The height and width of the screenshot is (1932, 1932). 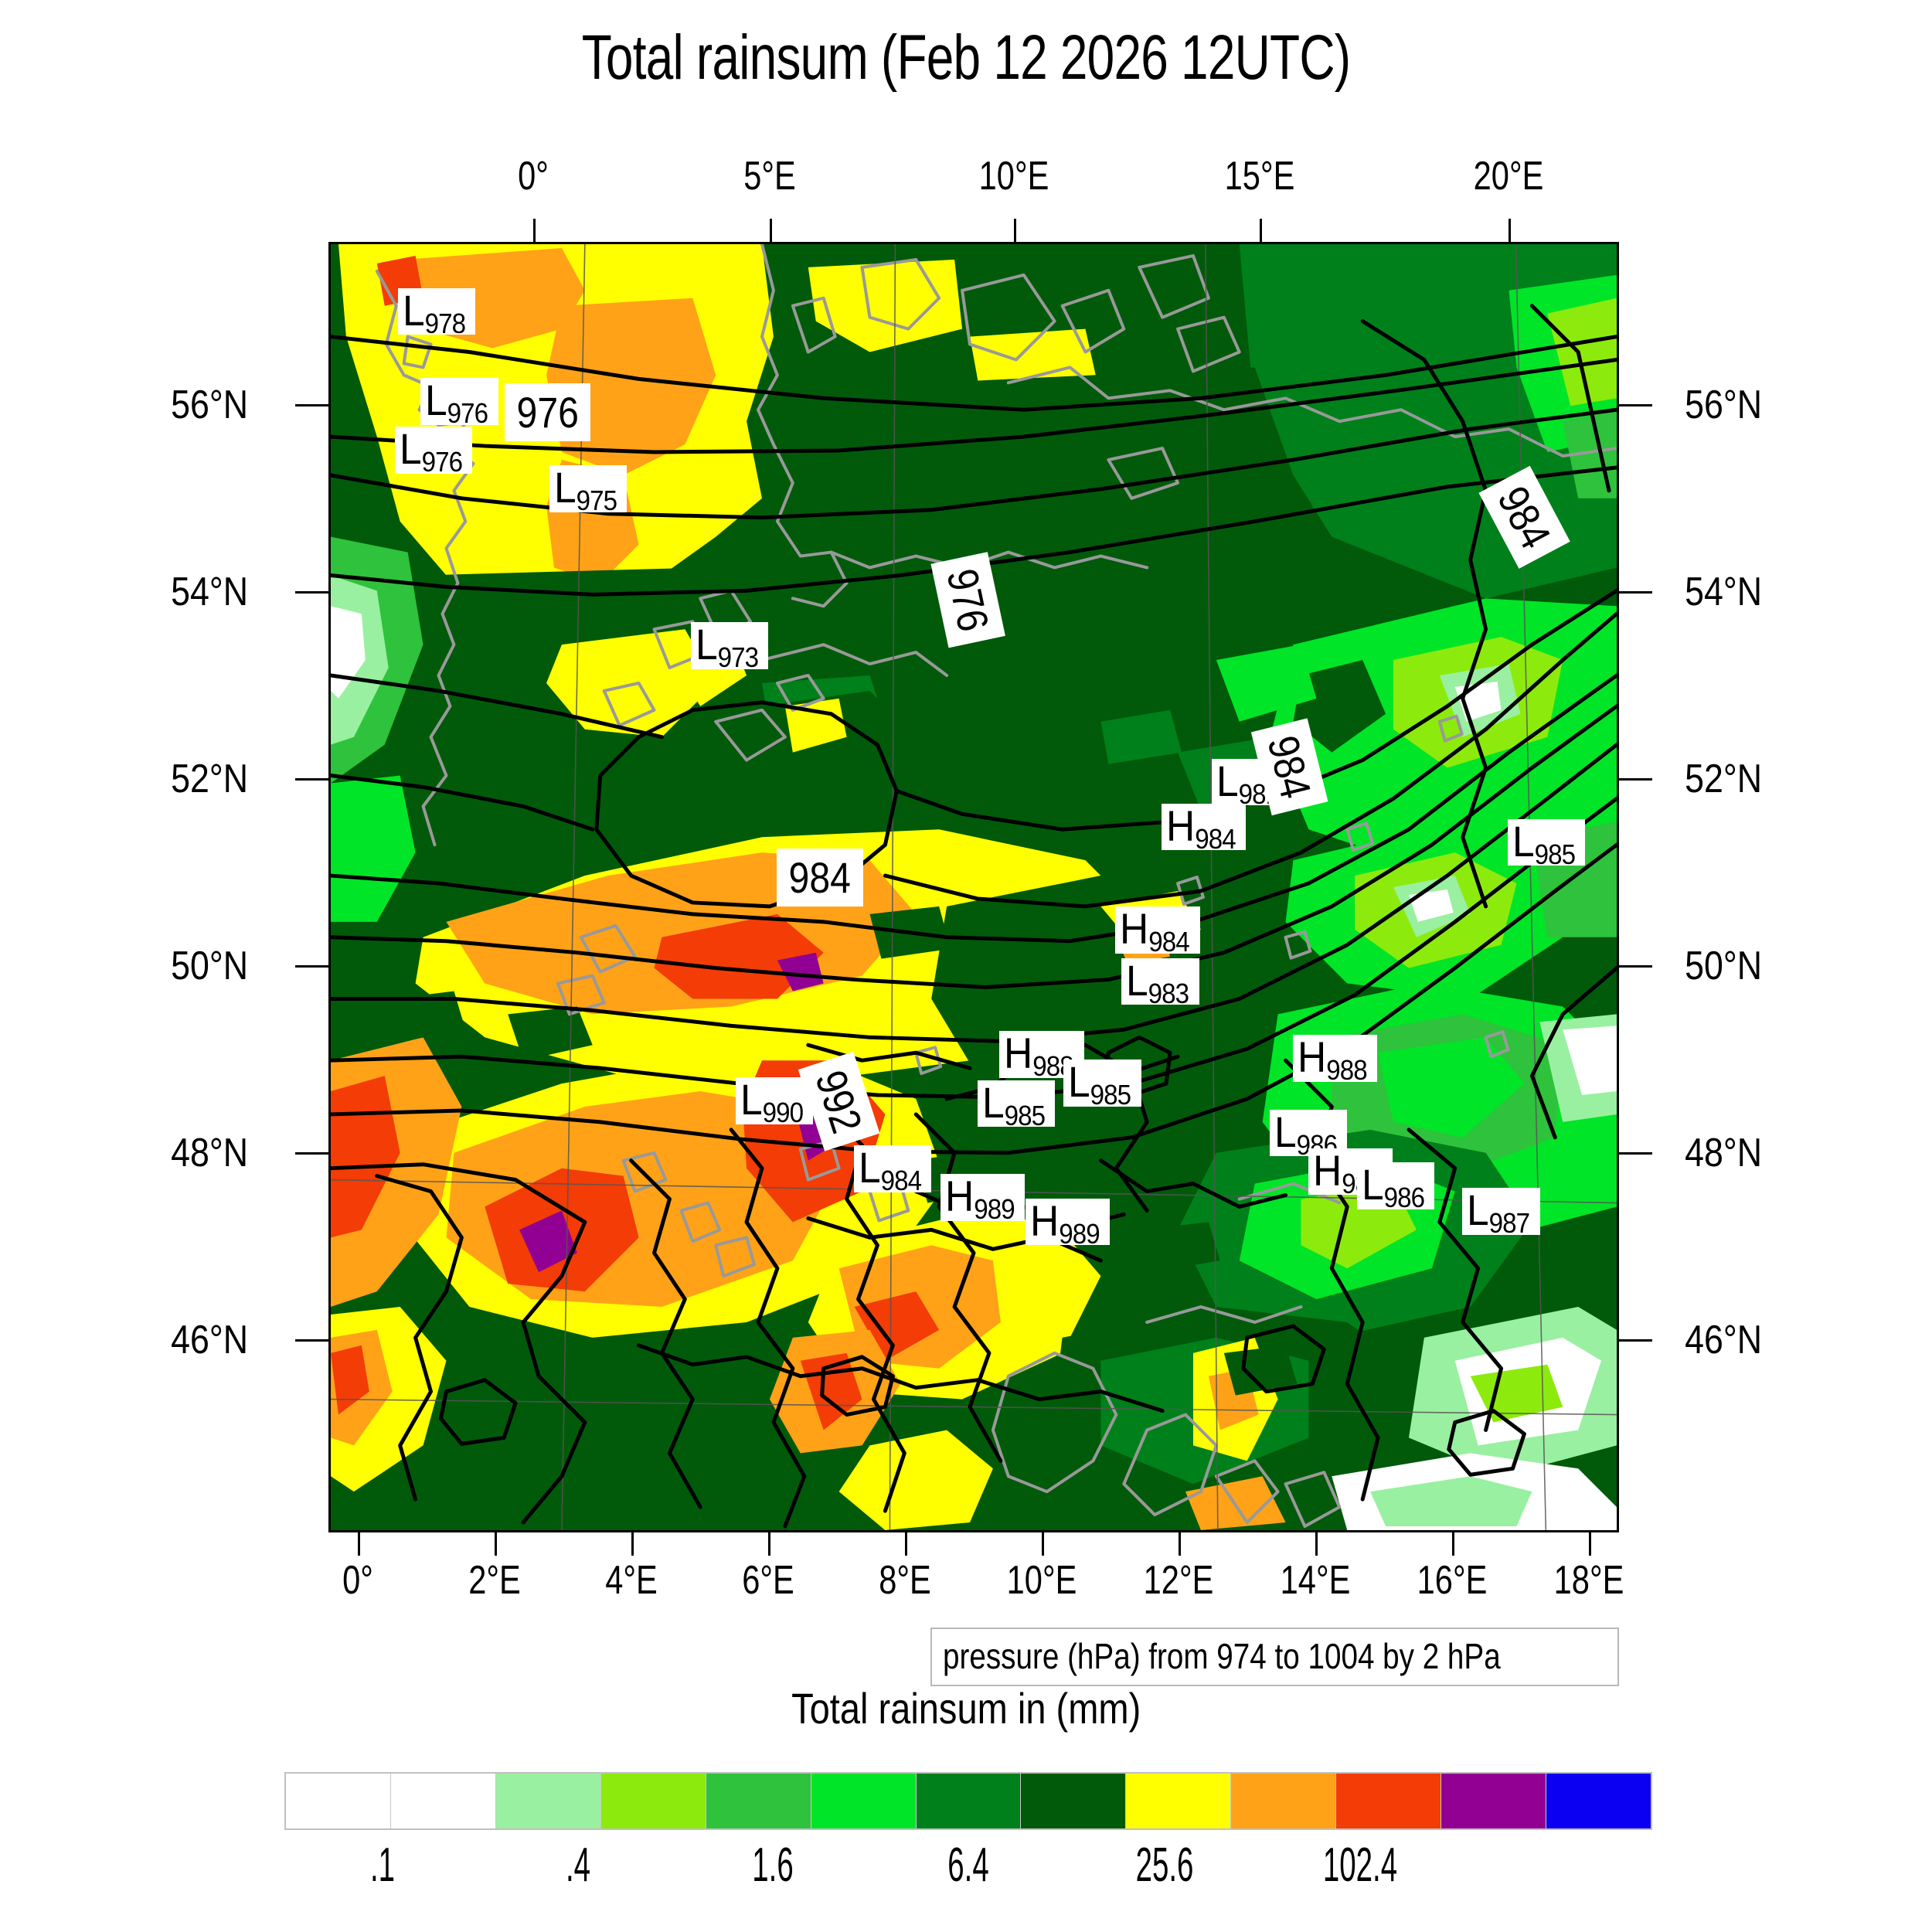 I want to click on axis-tick-right: 52°N, so click(x=1724, y=779).